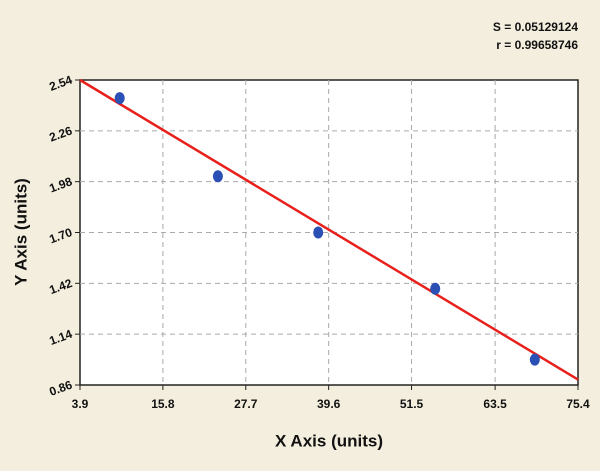  What do you see at coordinates (412, 404) in the screenshot?
I see `x-tick-label: 51.5` at bounding box center [412, 404].